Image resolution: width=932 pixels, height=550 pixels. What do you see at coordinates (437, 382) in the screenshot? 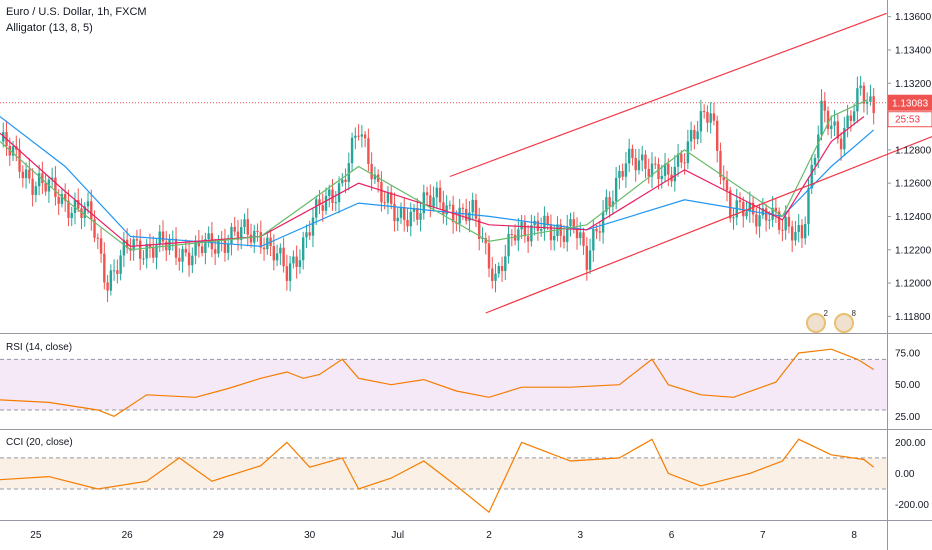
I see `rsi-line` at bounding box center [437, 382].